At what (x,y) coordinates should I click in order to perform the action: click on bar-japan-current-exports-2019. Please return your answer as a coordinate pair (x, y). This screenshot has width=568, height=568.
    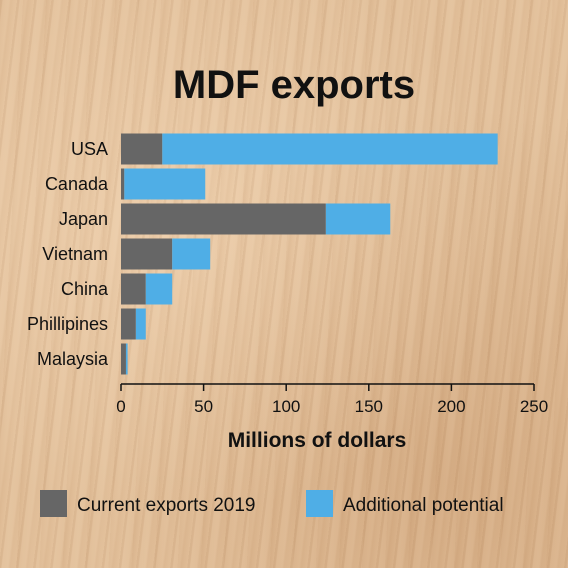
    Looking at the image, I should click on (223, 219).